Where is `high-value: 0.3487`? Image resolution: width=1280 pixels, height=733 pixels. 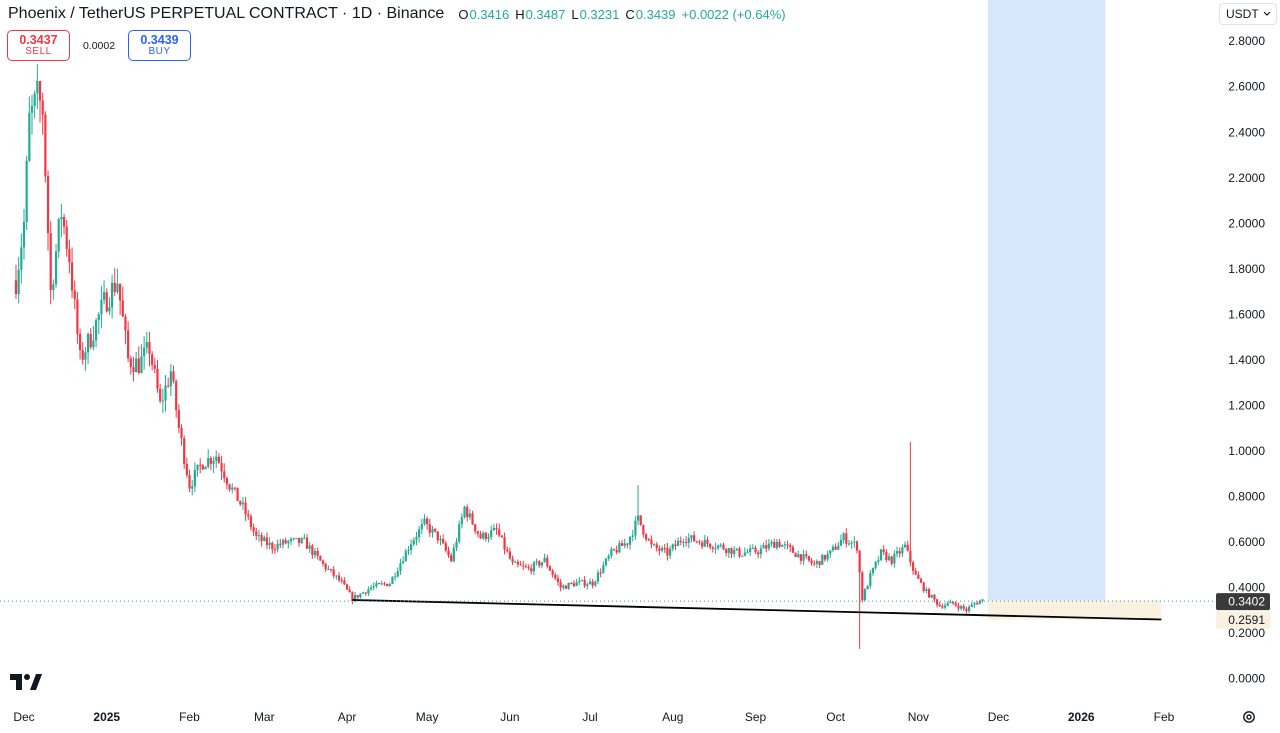
high-value: 0.3487 is located at coordinates (545, 14).